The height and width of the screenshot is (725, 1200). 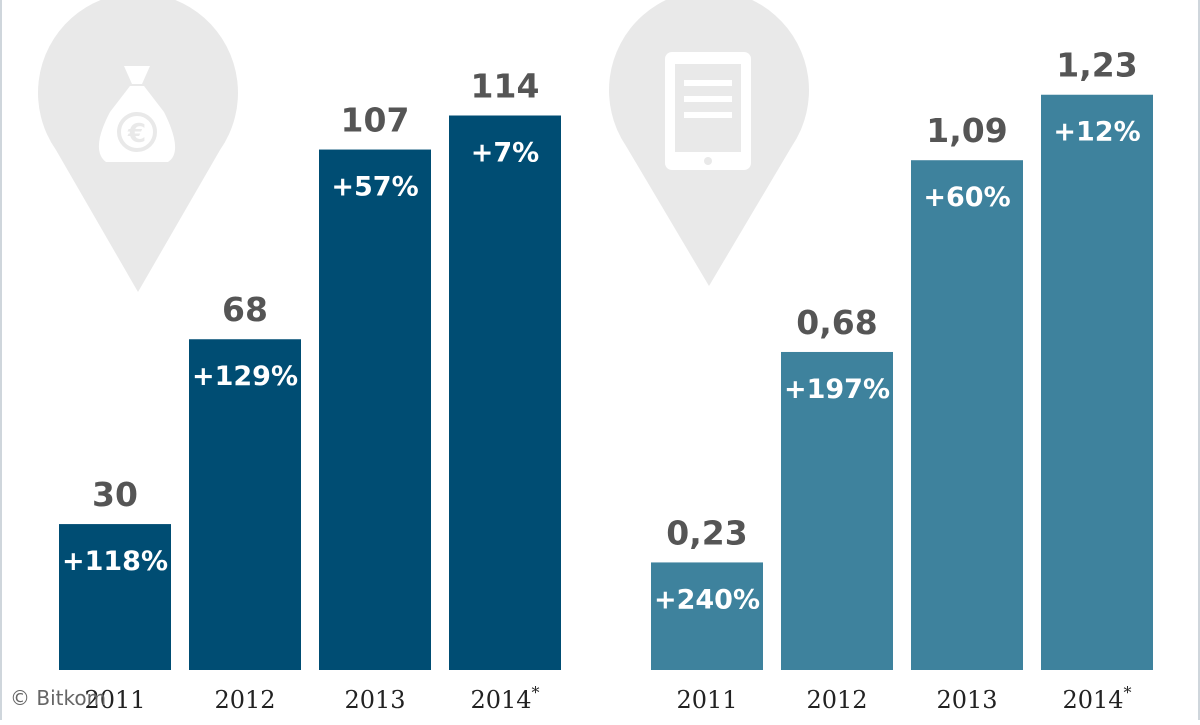 What do you see at coordinates (1096, 132) in the screenshot?
I see `right-change-label-4: +12%` at bounding box center [1096, 132].